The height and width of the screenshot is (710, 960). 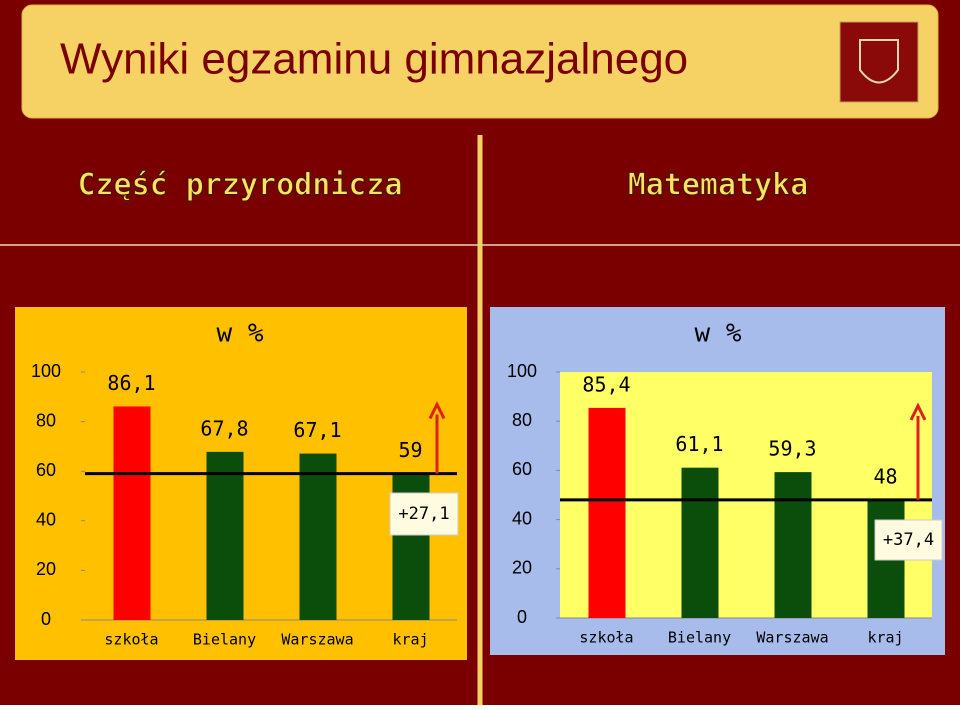 I want to click on logo-crest, so click(x=879, y=61).